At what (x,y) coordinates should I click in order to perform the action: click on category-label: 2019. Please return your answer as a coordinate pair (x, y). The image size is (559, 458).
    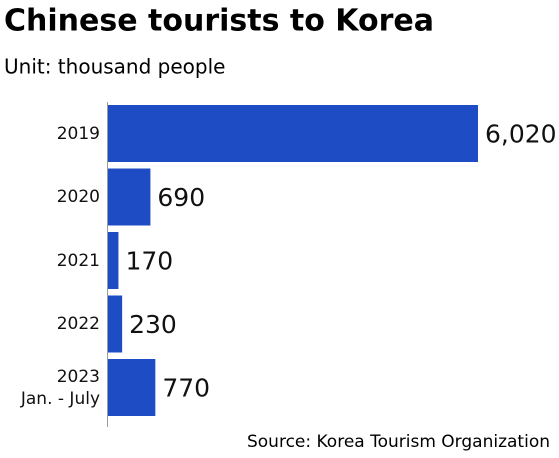
    Looking at the image, I should click on (78, 133).